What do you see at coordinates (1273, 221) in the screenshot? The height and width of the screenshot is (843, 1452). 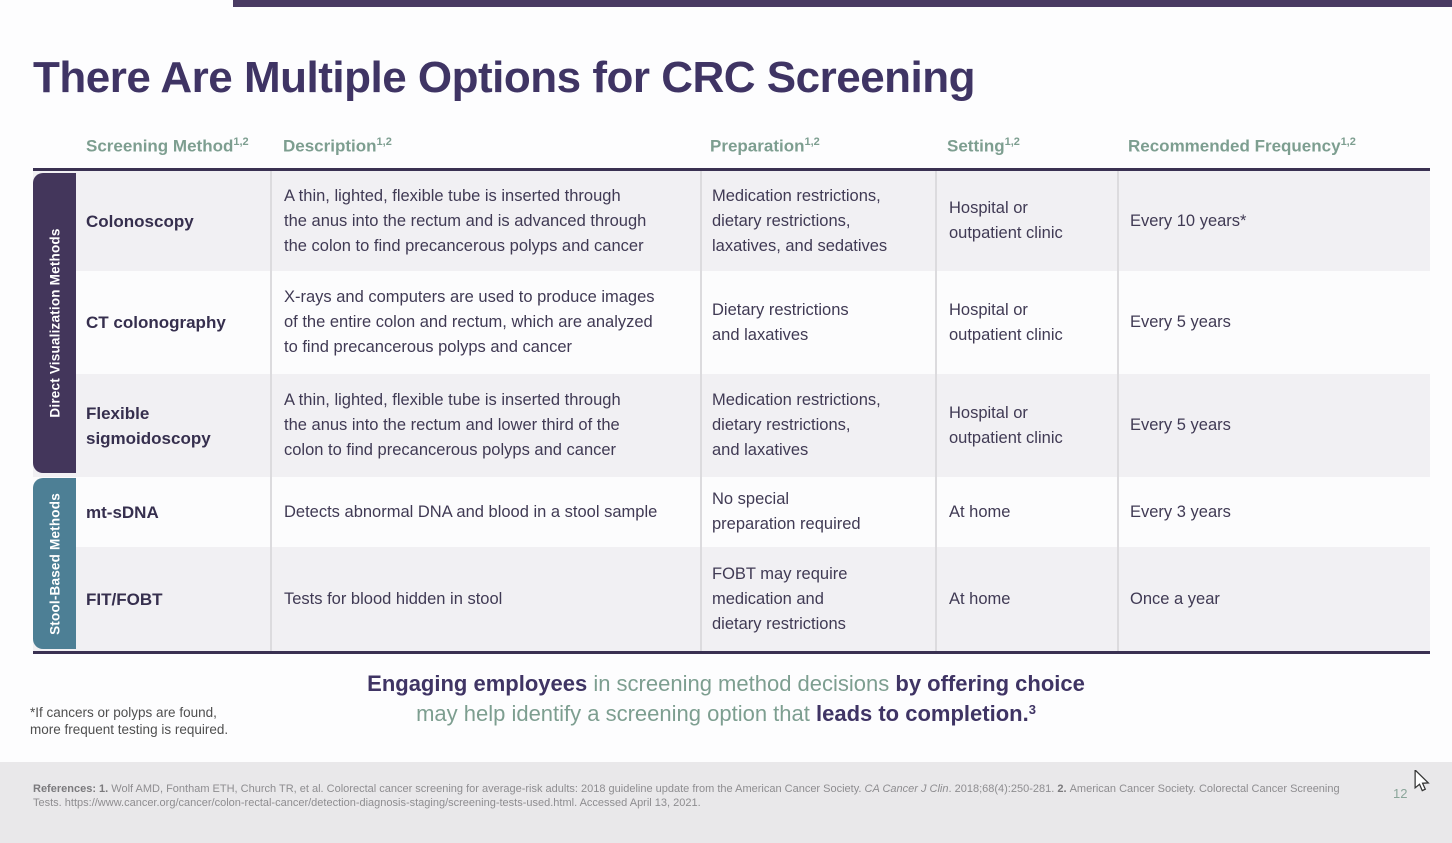 I see `frequency-cell: Every 10 years*` at bounding box center [1273, 221].